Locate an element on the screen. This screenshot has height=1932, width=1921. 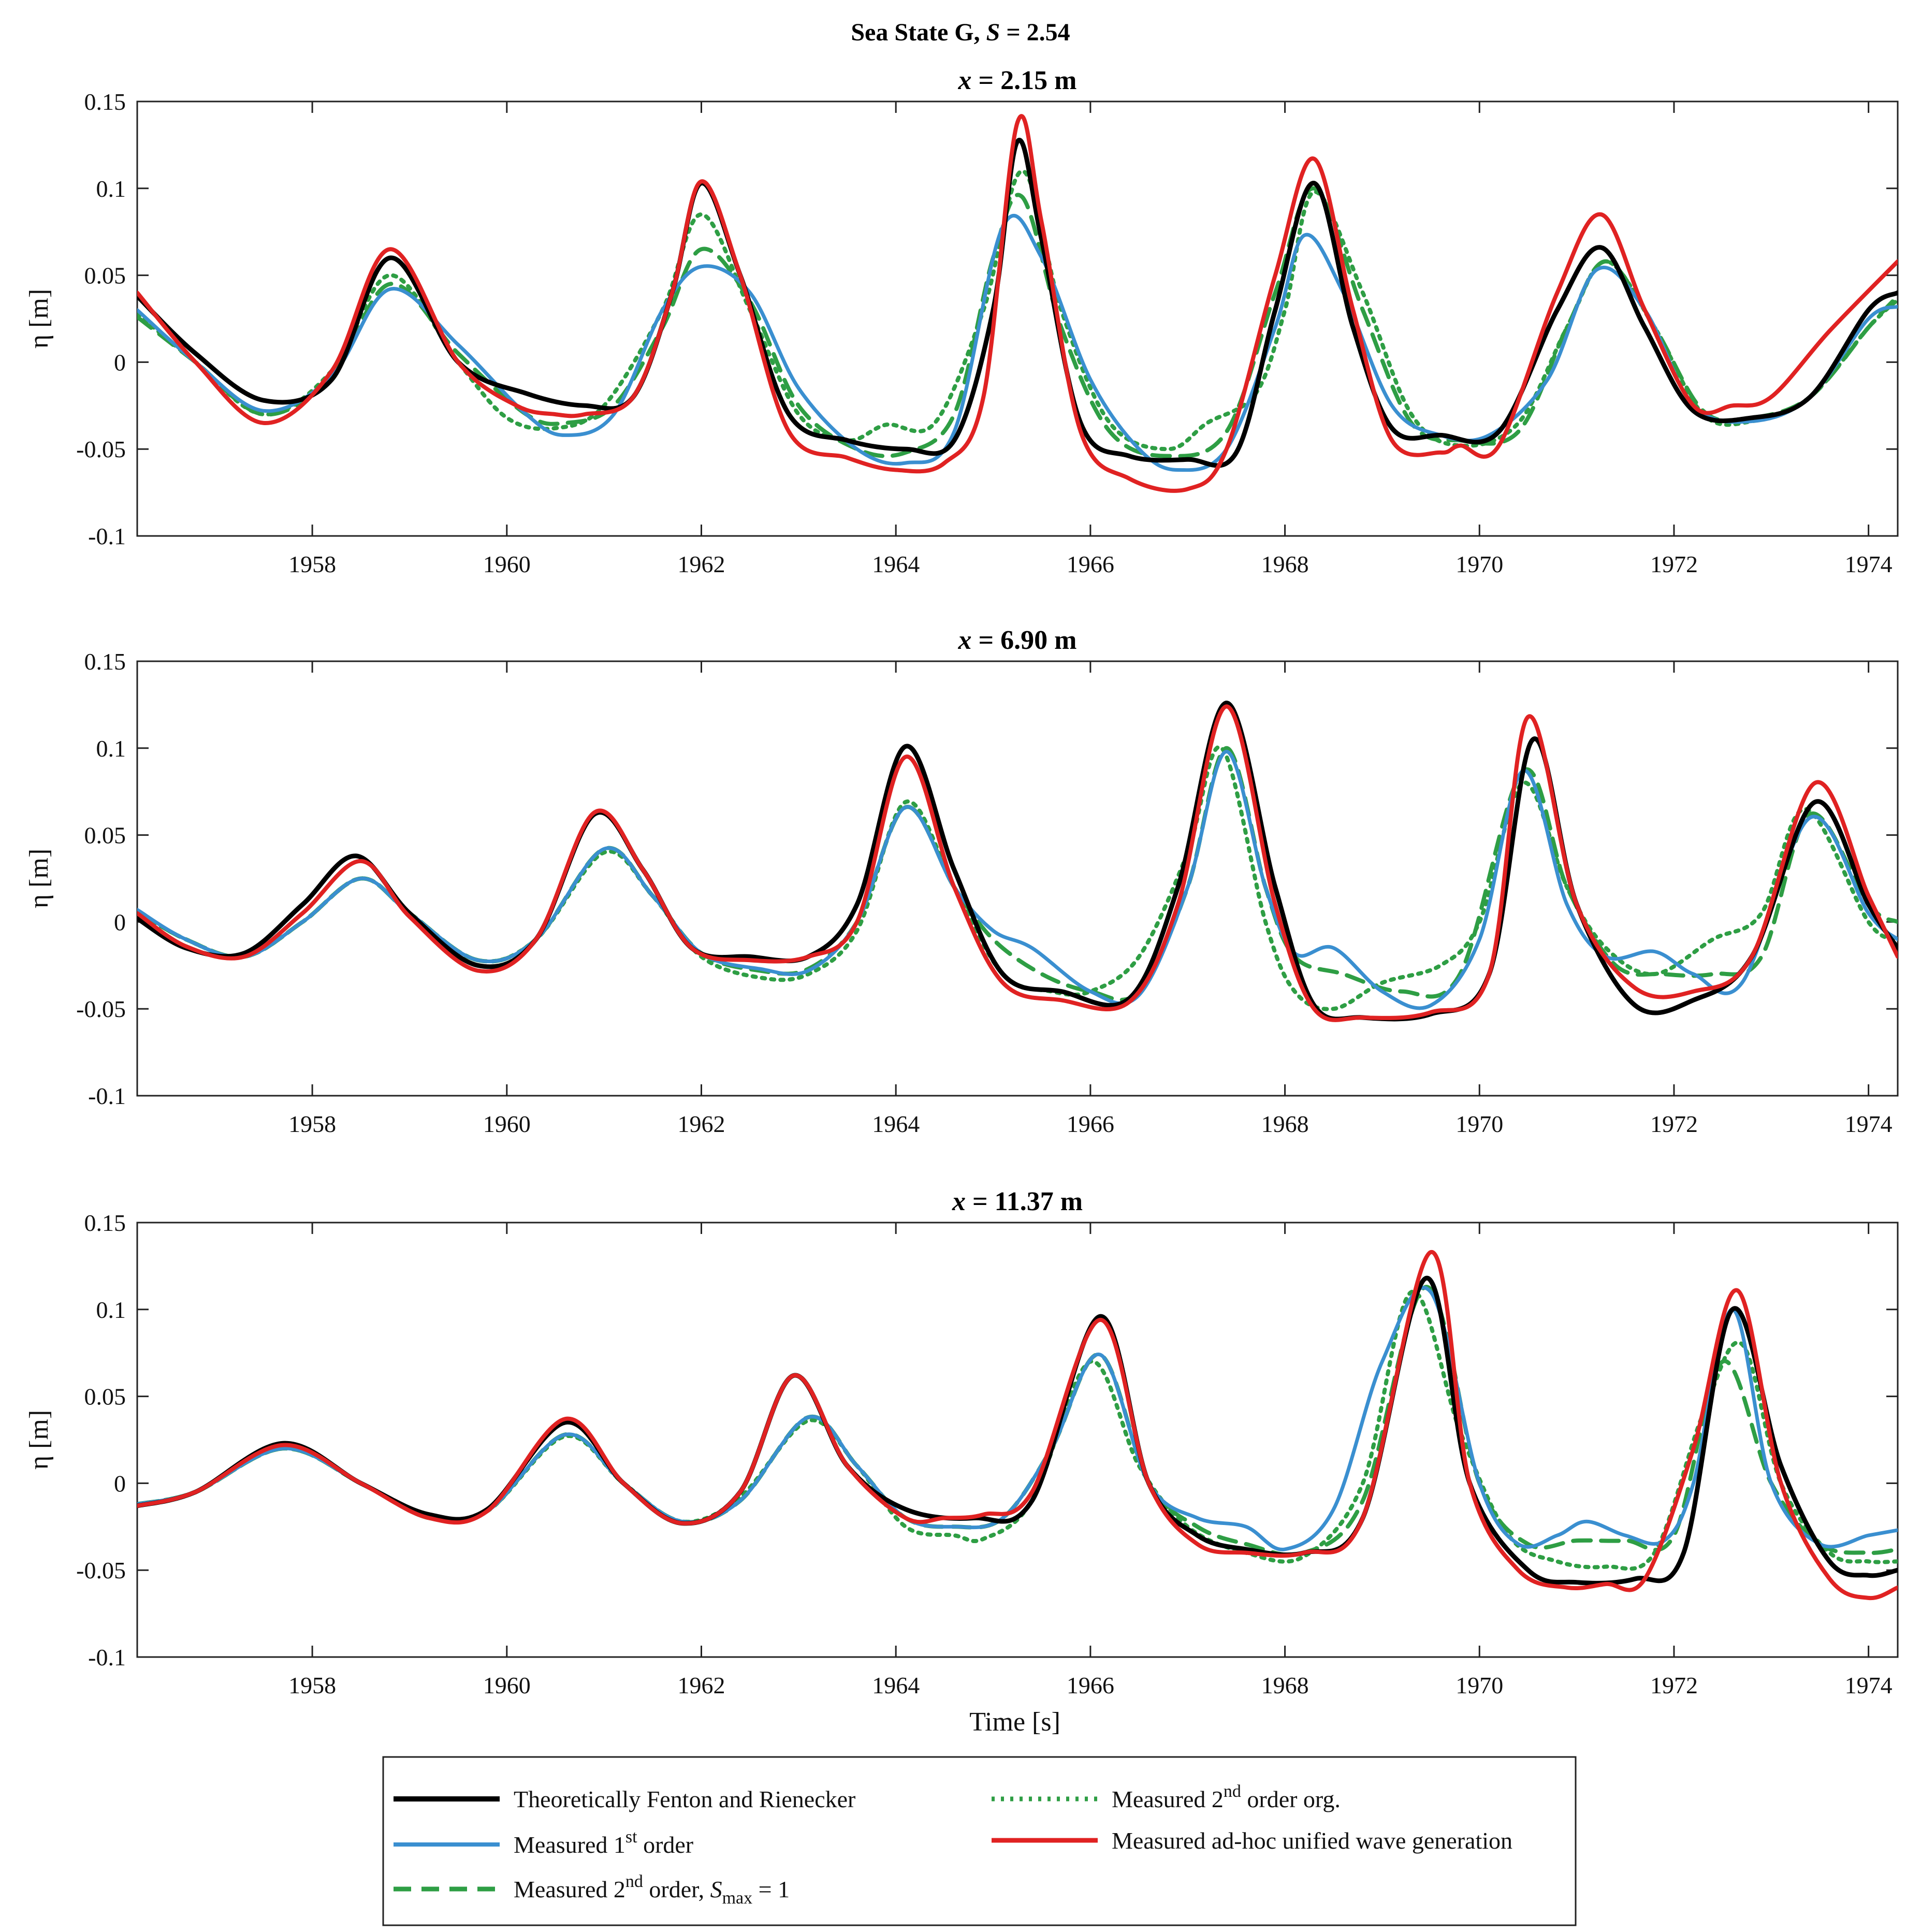
legend-label-second-order-org: Measured 2nd order org. is located at coordinates (1227, 1797).